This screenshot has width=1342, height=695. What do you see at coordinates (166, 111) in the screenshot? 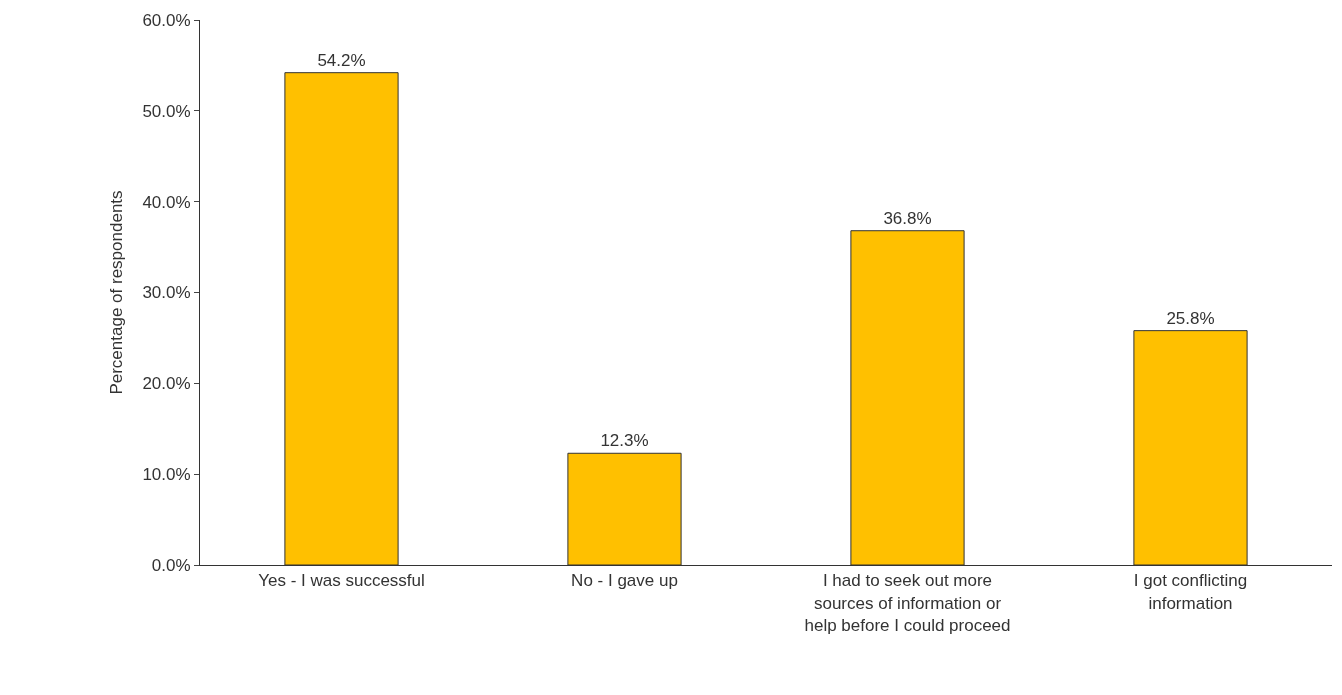
I see `y-tick-label: 50.0%` at bounding box center [166, 111].